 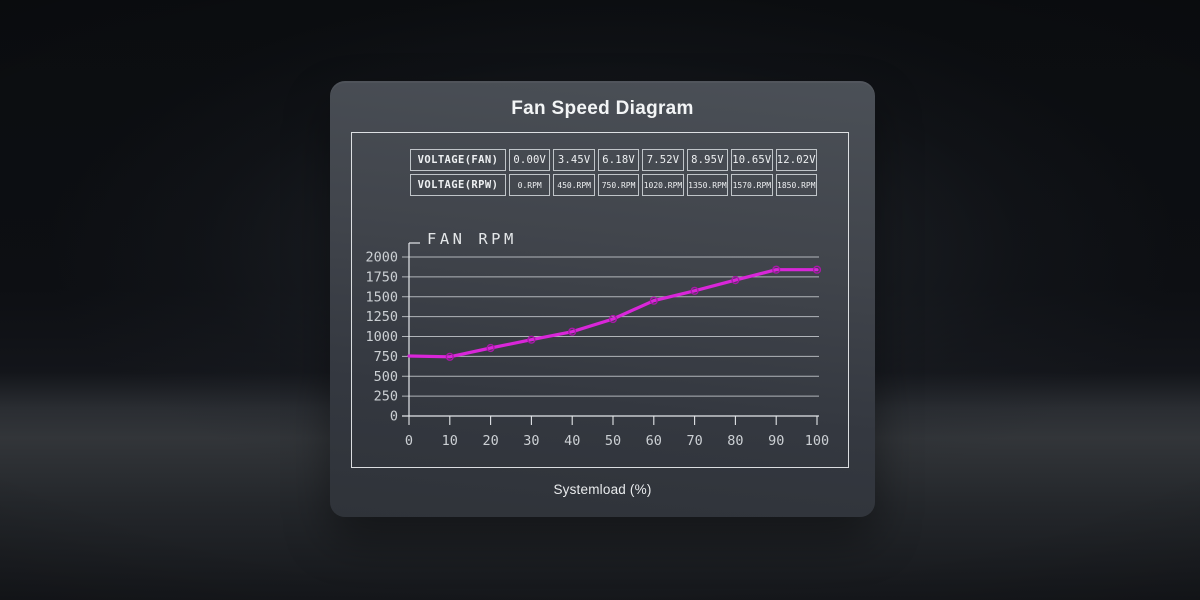 What do you see at coordinates (472, 239) in the screenshot?
I see `chart-title: FAN RPM` at bounding box center [472, 239].